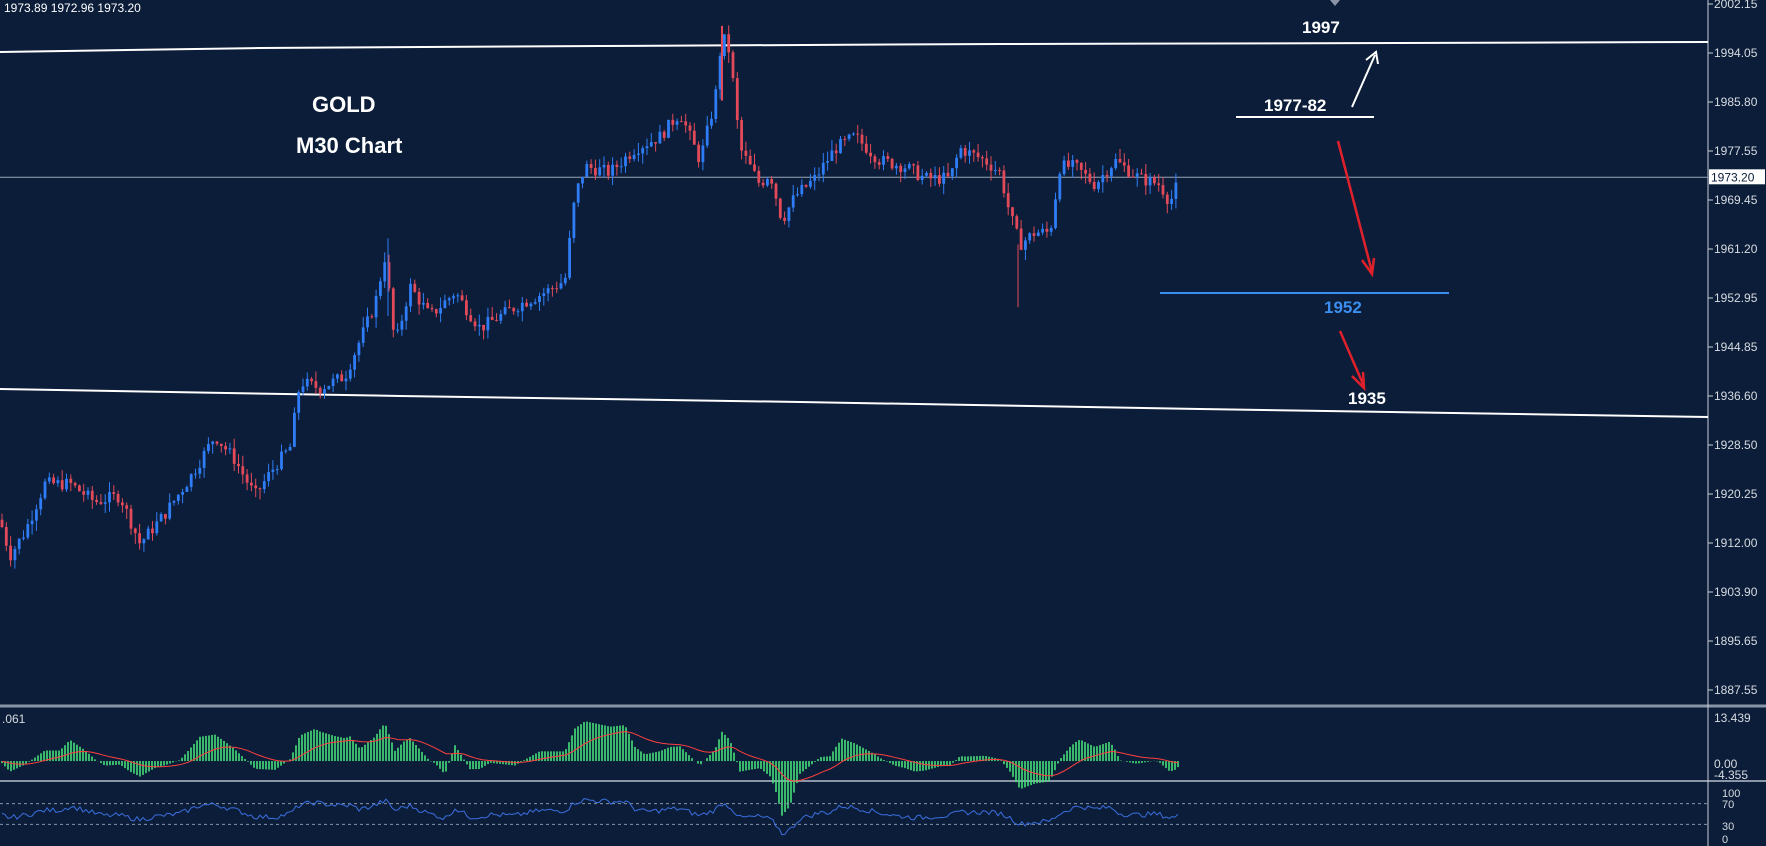  What do you see at coordinates (854, 47) in the screenshot?
I see `upper-channel-line` at bounding box center [854, 47].